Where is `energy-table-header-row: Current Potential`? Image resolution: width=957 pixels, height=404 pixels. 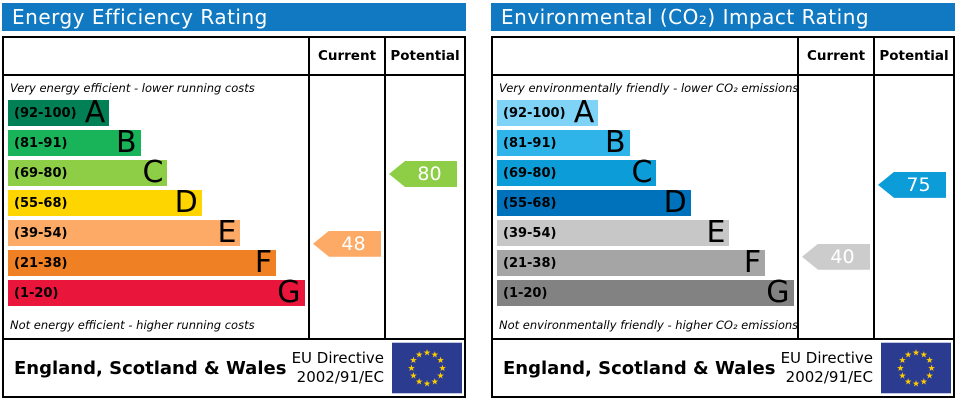
energy-table-header-row: Current Potential is located at coordinates (234, 57).